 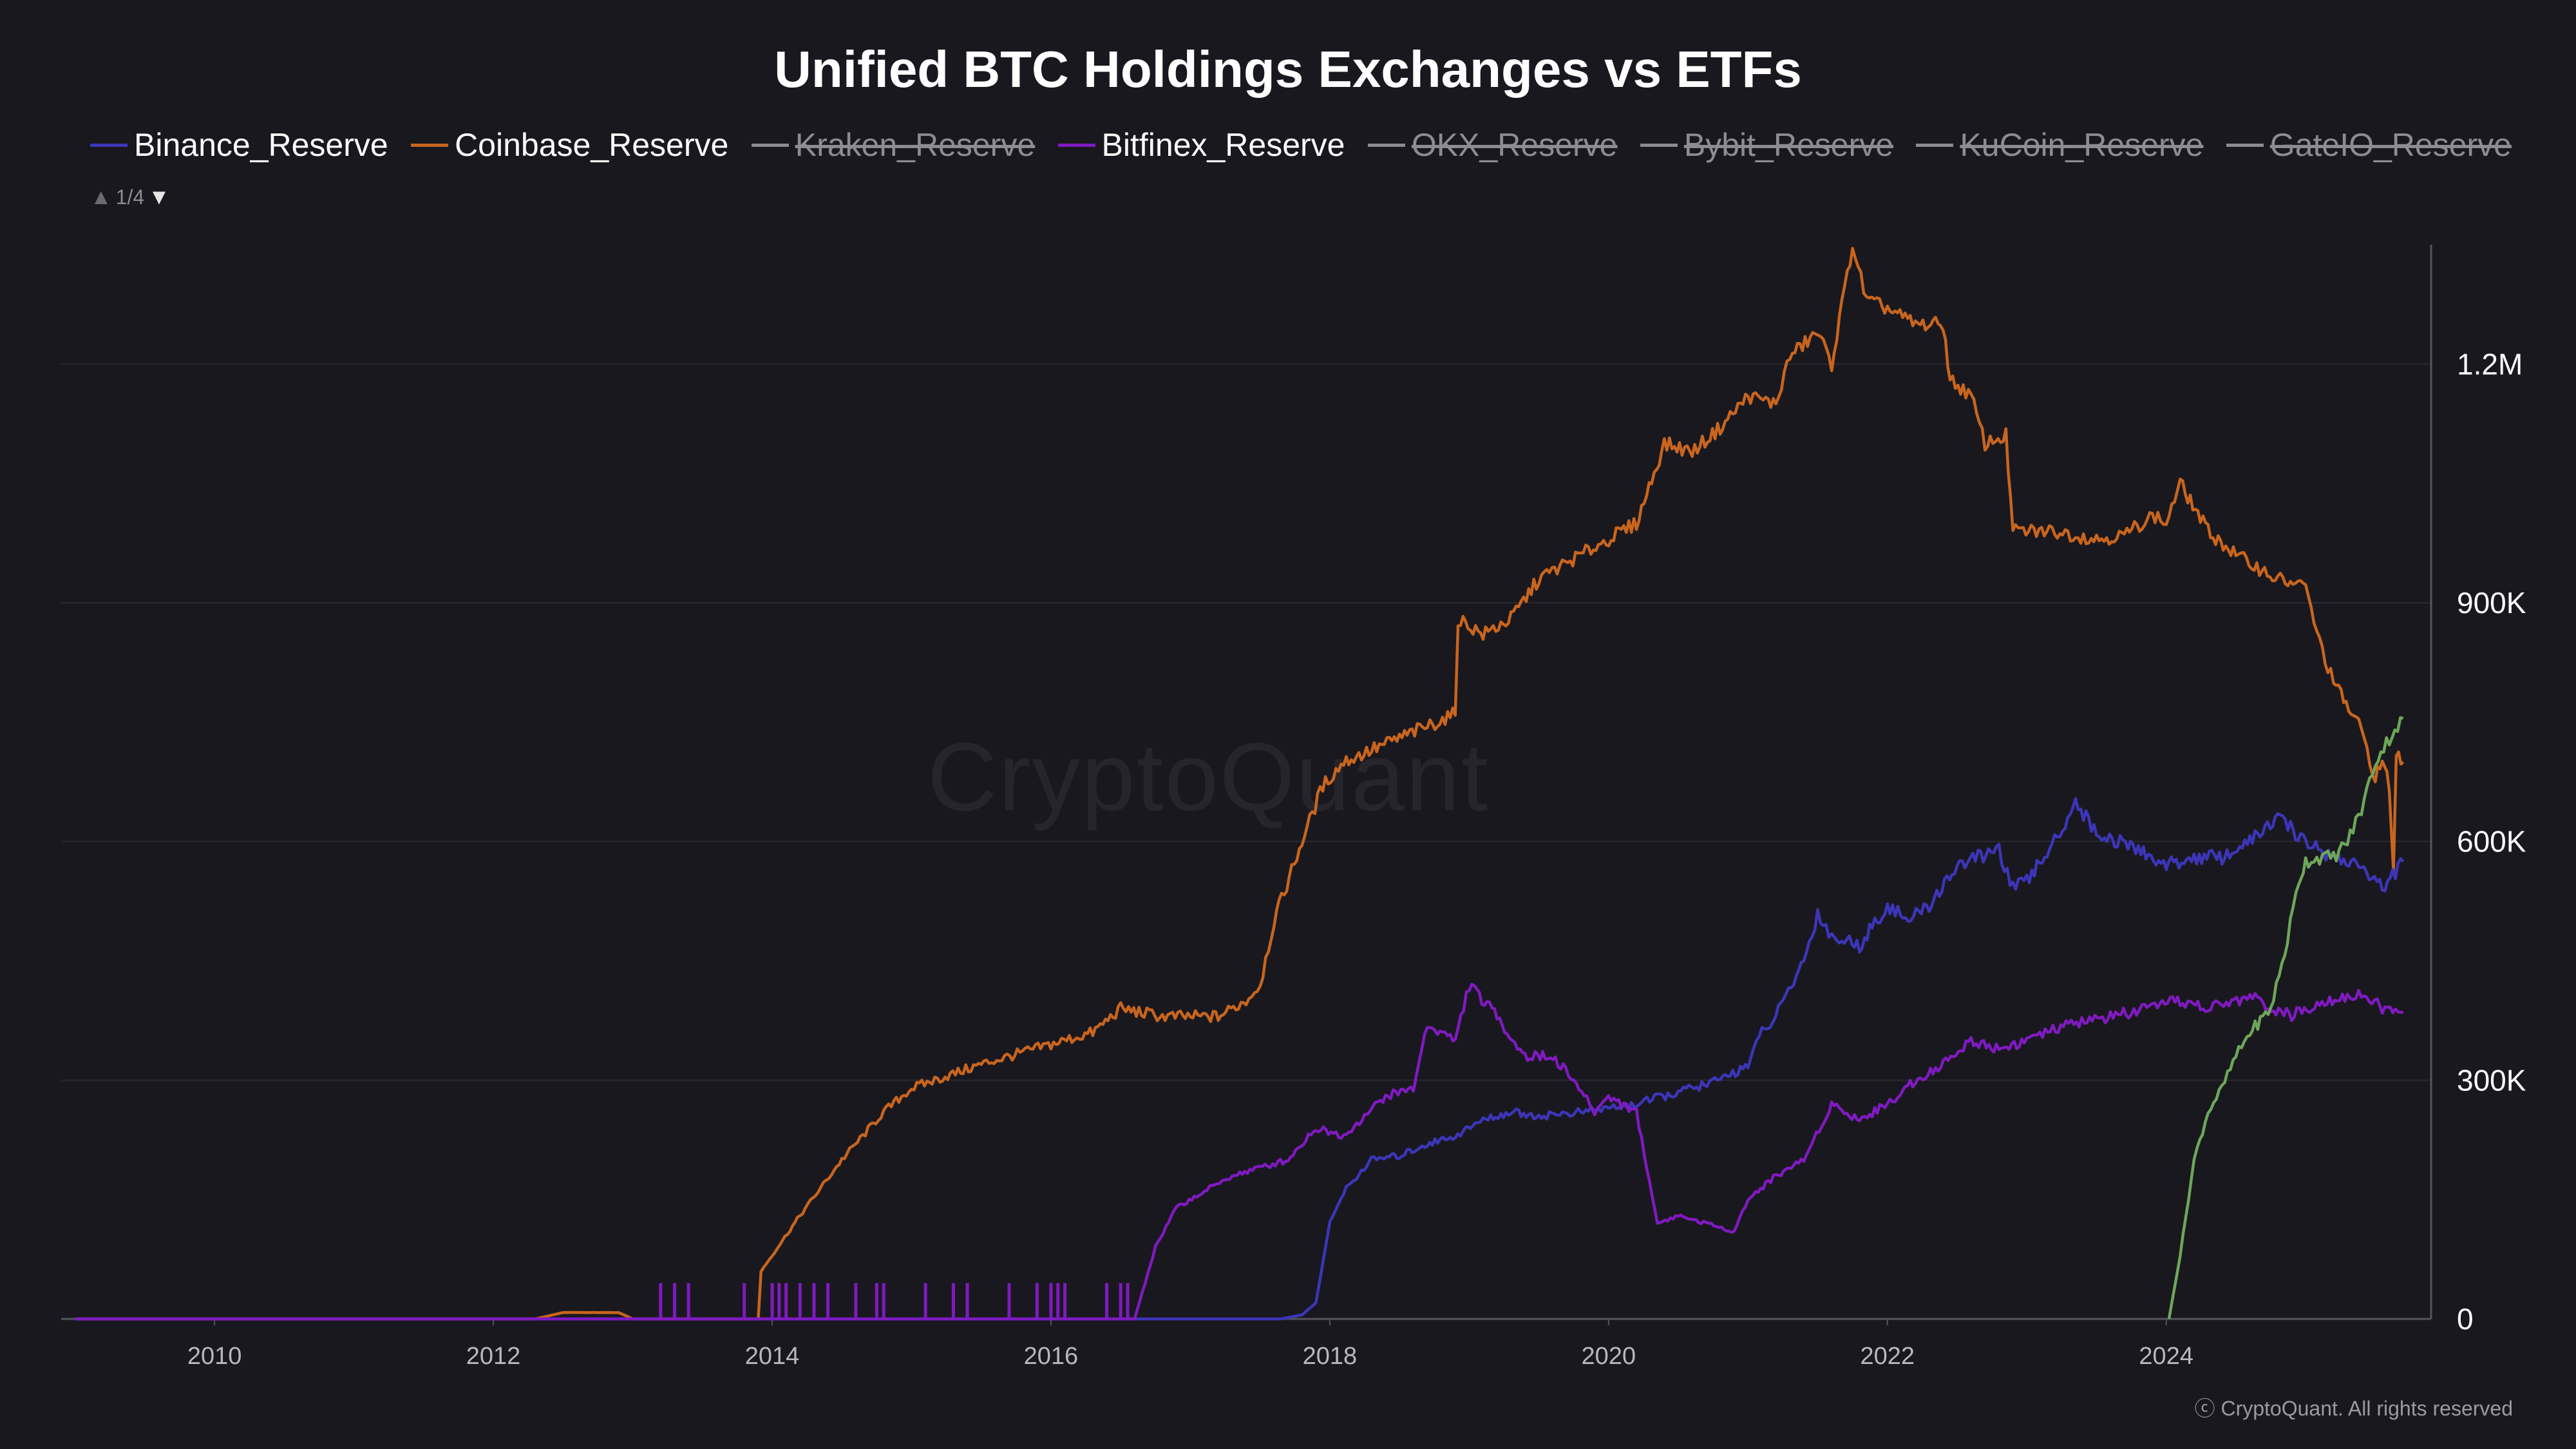 I want to click on legend-item-kucoin-reserve: KuCoin_Reserve, so click(x=2059, y=145).